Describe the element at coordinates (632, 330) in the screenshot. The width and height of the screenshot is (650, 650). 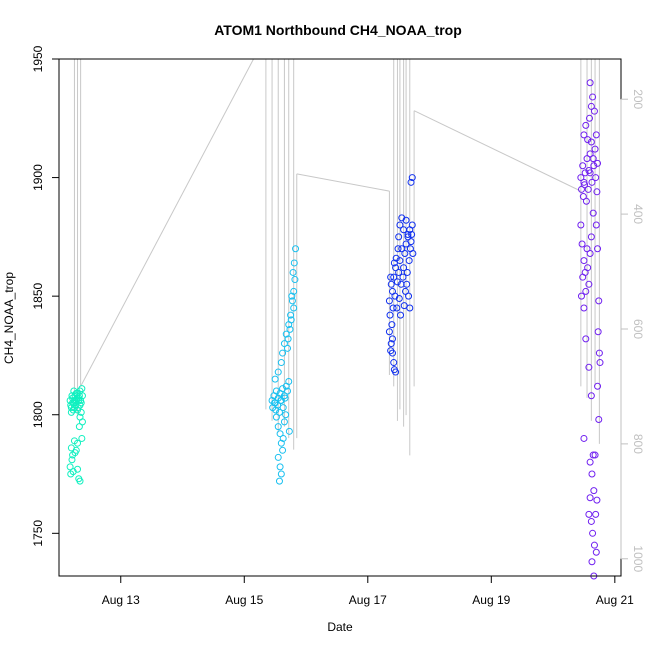
I see `secondary-y-axis: 200 400 600 800 1000` at that location.